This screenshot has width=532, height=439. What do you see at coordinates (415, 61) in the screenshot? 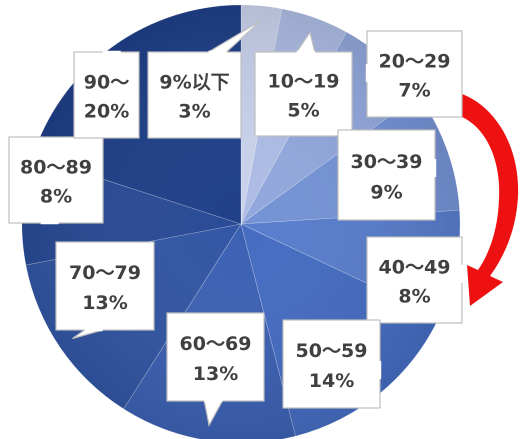
I see `slice-category-label: 20〜29` at bounding box center [415, 61].